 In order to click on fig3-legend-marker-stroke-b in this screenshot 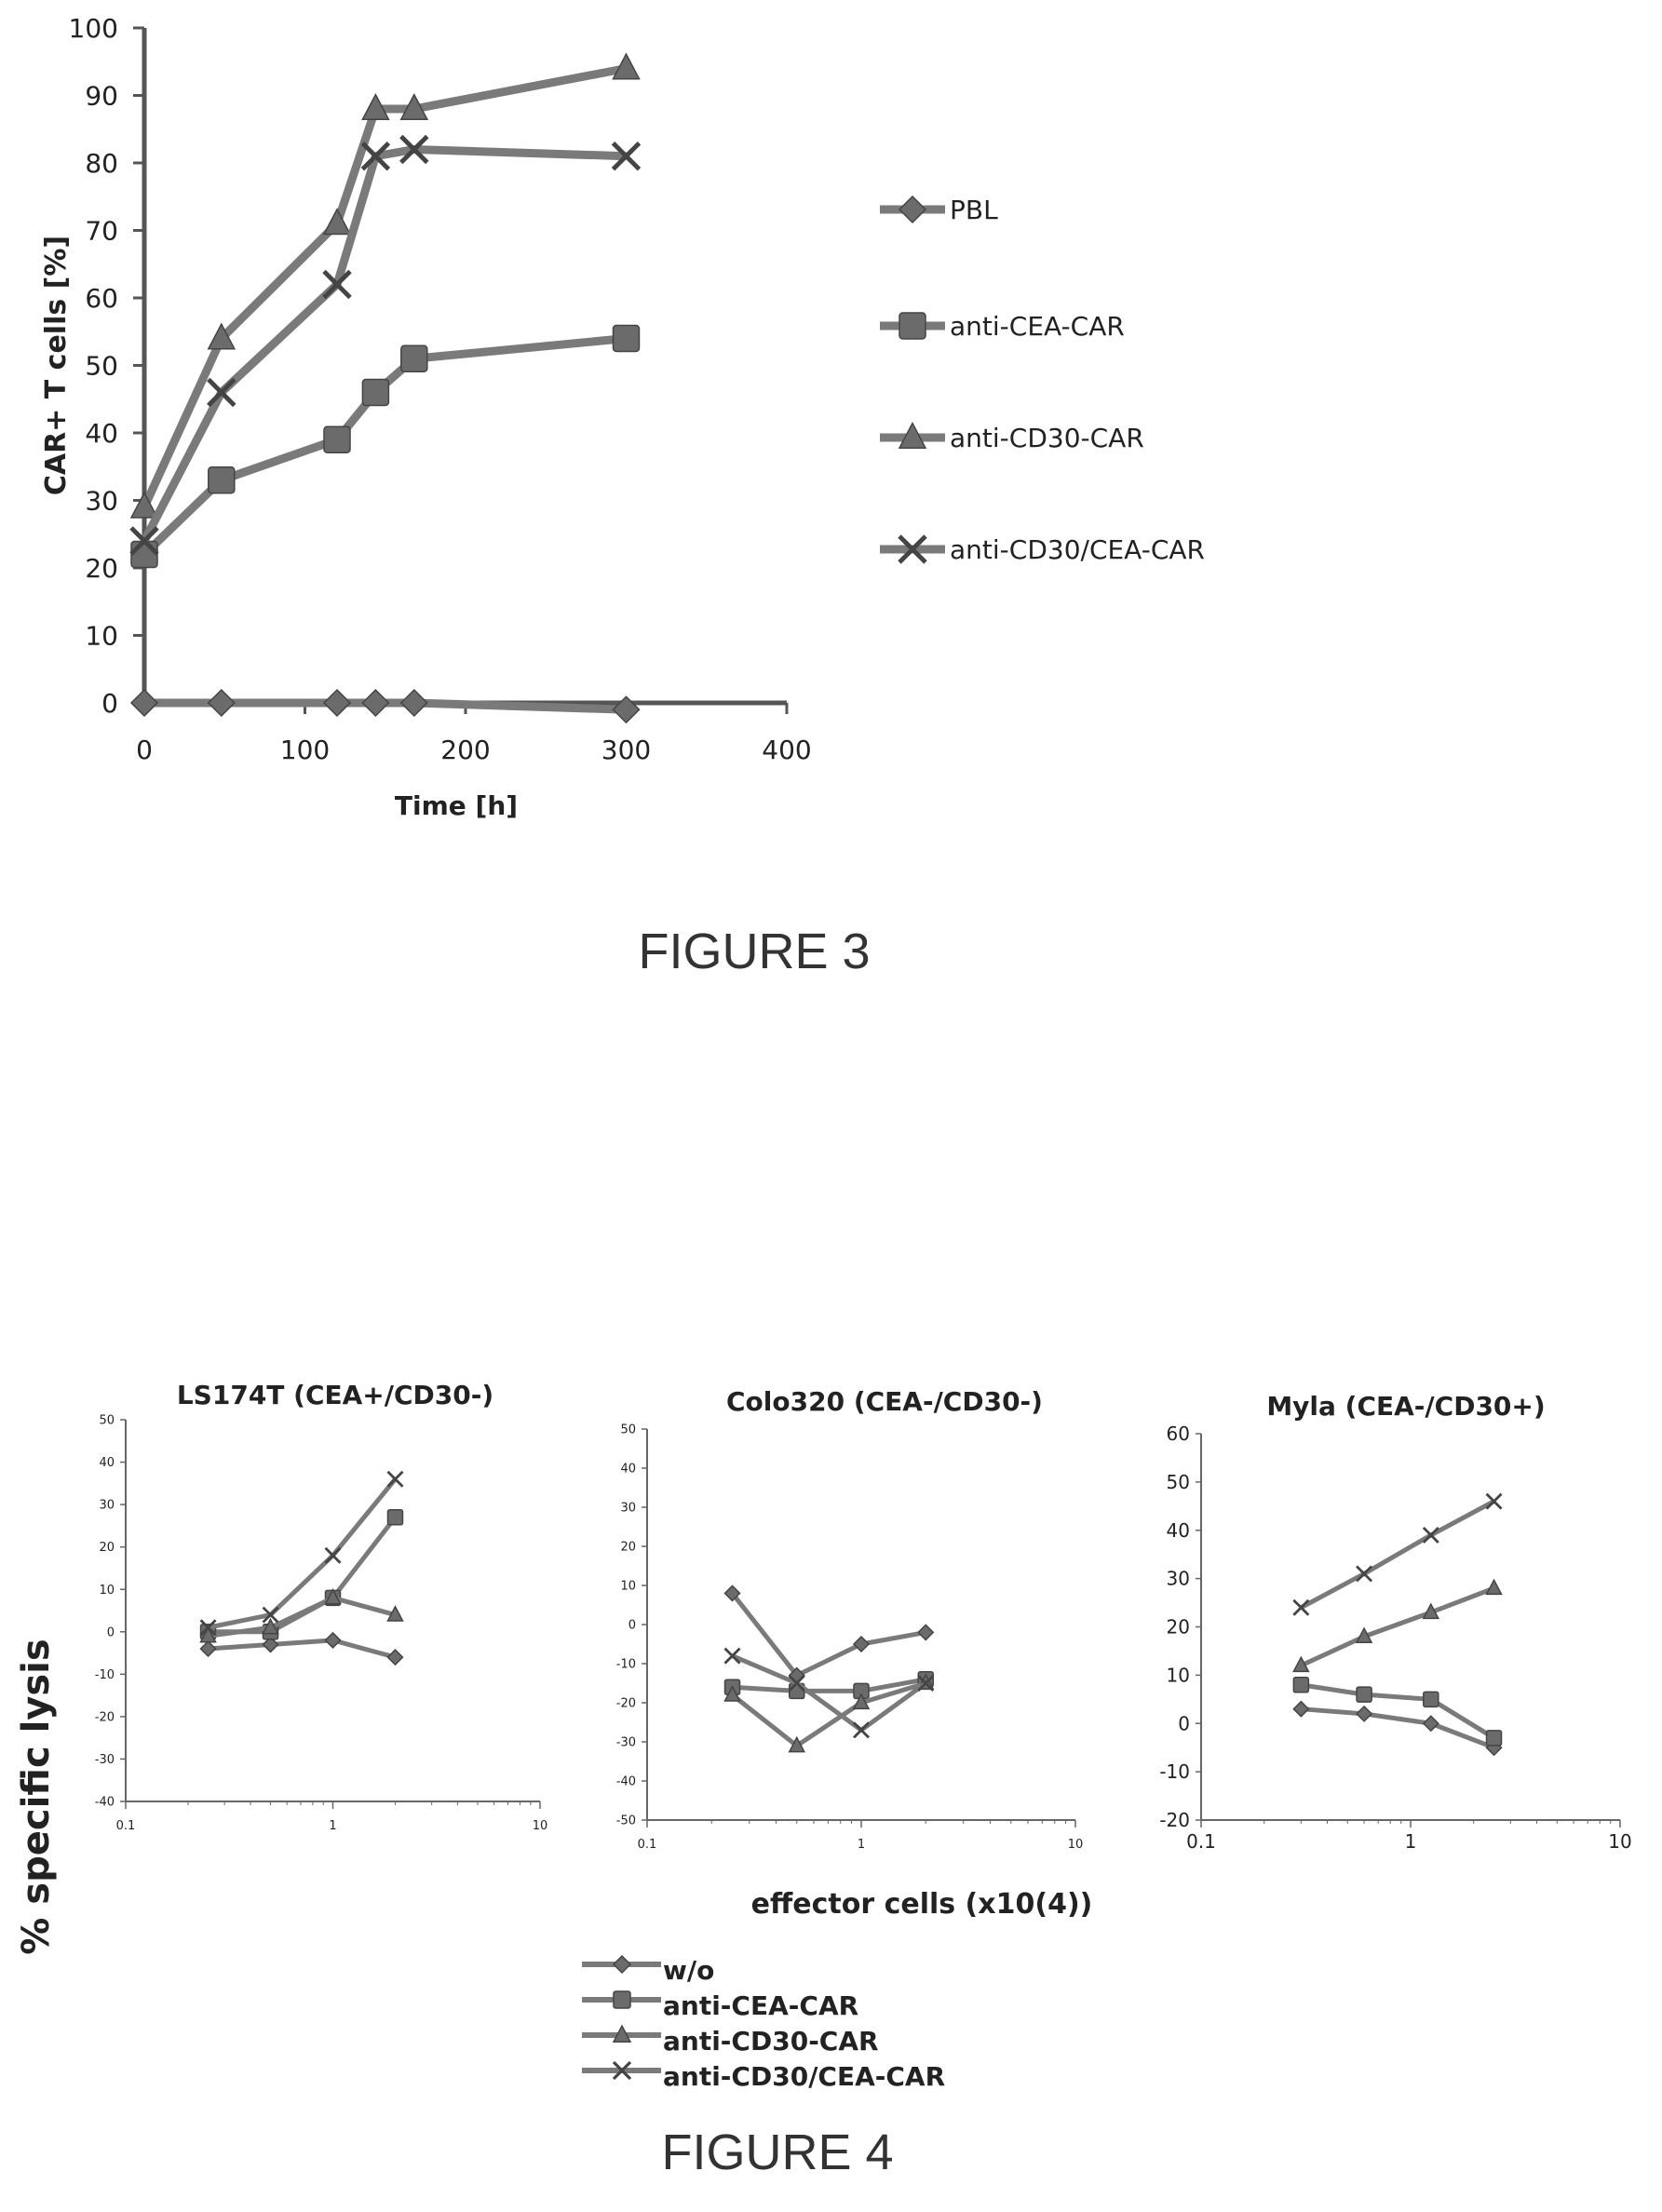, I will do `click(912, 549)`.